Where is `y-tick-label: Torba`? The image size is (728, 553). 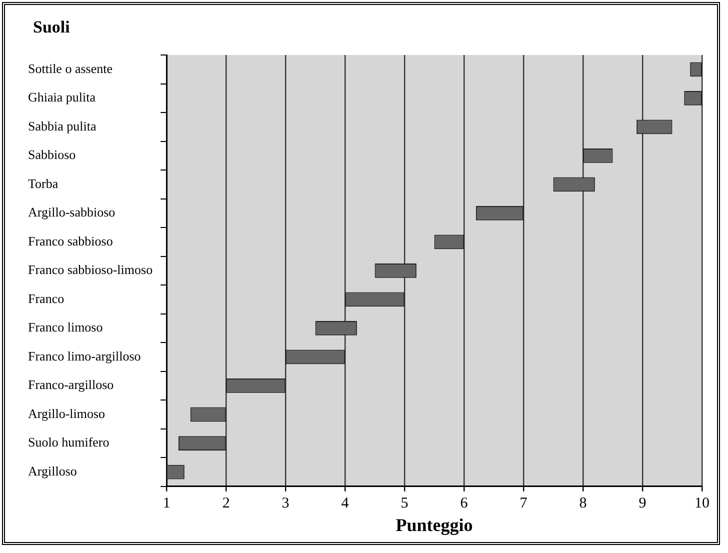 y-tick-label: Torba is located at coordinates (43, 183).